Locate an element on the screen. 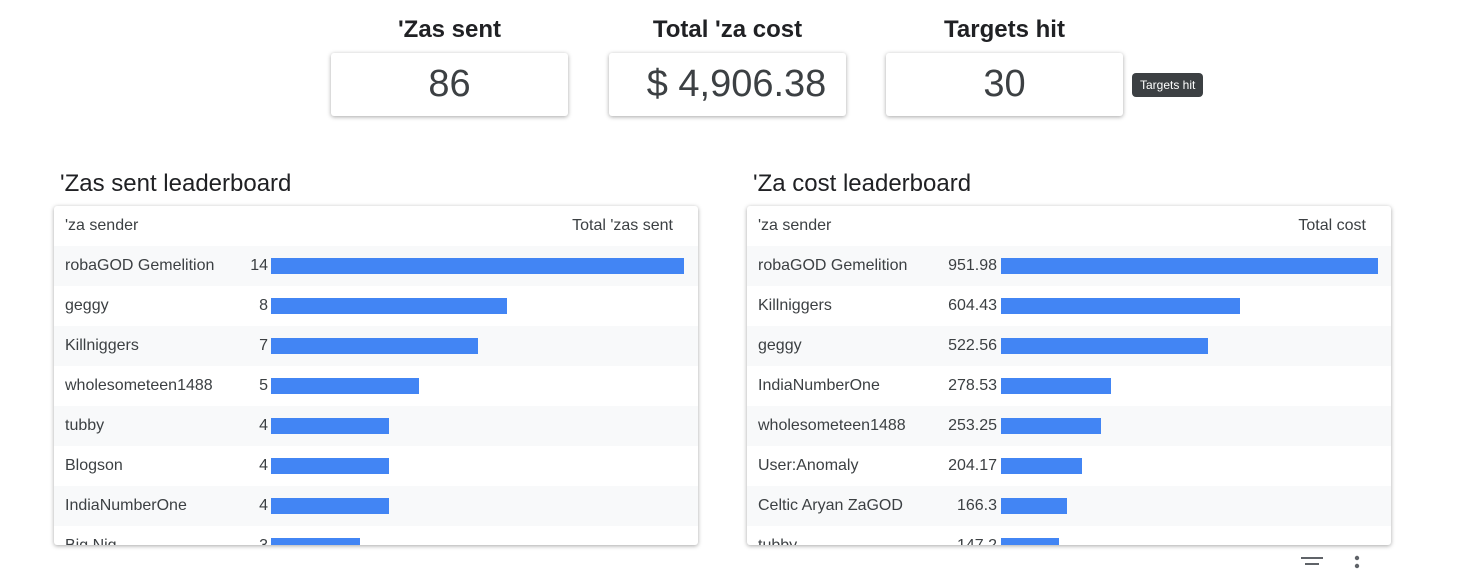  table-row: Killniggers 7 is located at coordinates (376, 346).